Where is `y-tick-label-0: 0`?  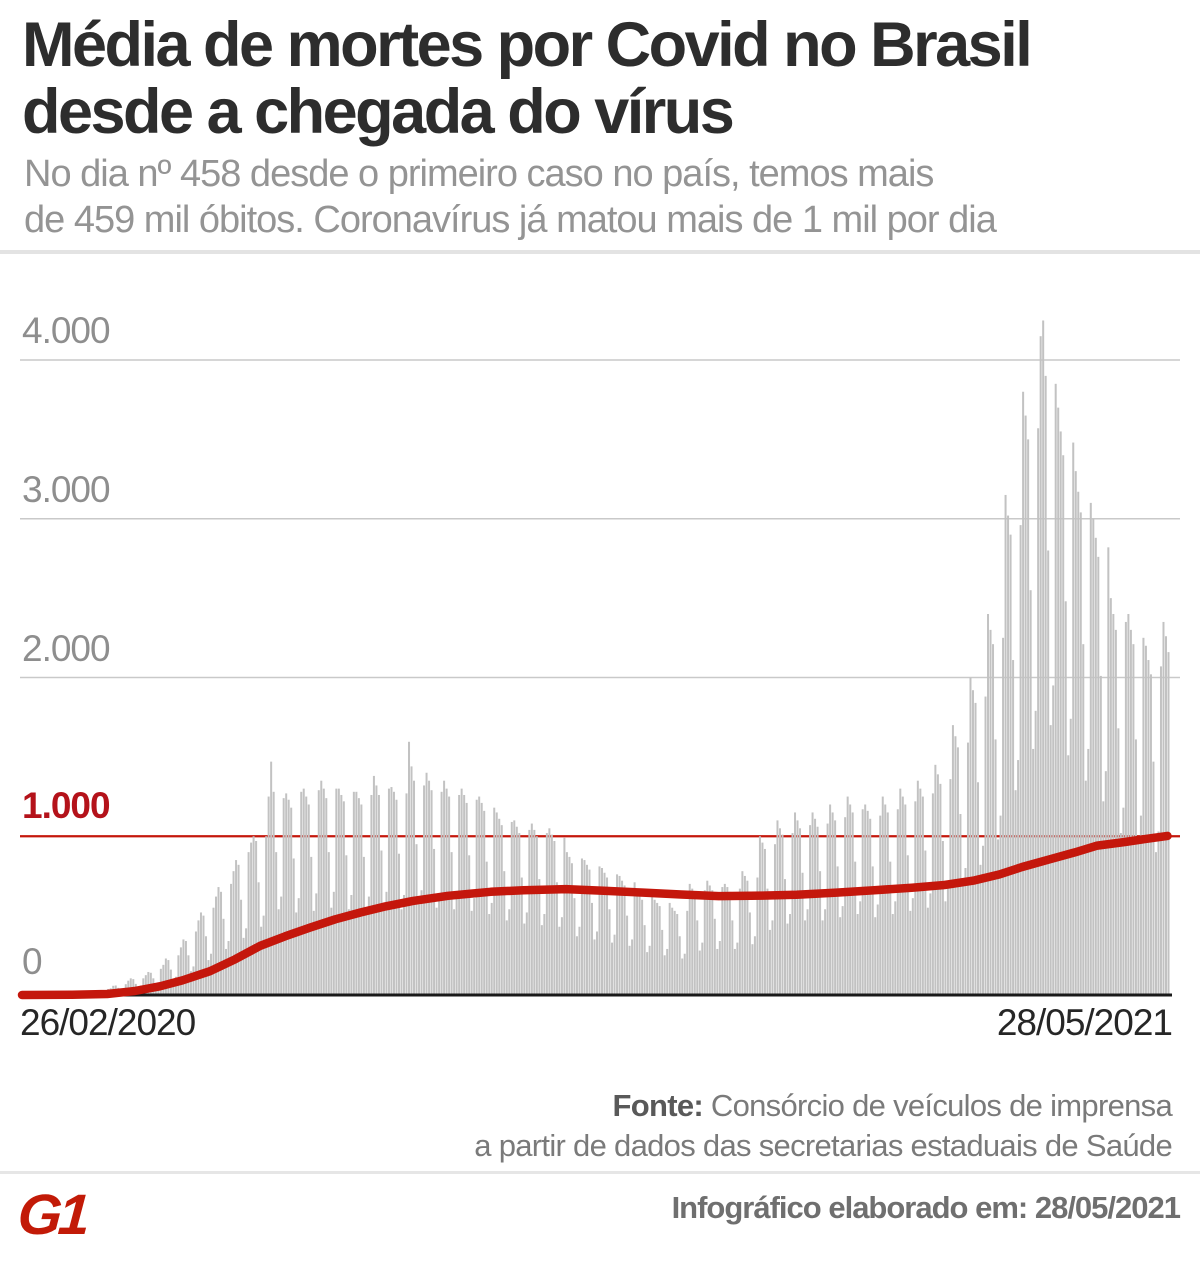 y-tick-label-0: 0 is located at coordinates (32, 961).